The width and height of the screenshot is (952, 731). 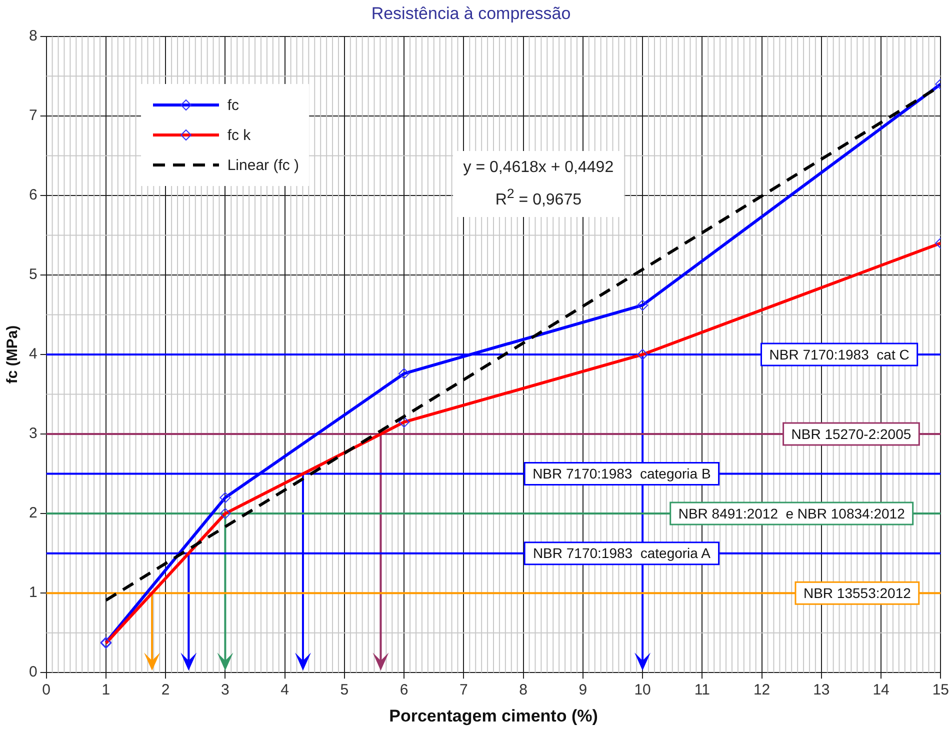 I want to click on x-tick-label: 0, so click(x=46, y=690).